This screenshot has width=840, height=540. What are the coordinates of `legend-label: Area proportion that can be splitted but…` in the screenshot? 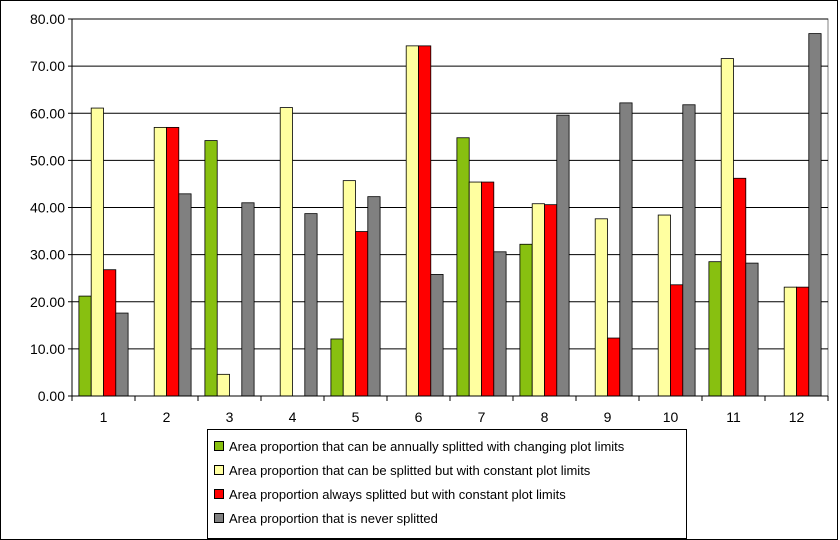 It's located at (410, 470).